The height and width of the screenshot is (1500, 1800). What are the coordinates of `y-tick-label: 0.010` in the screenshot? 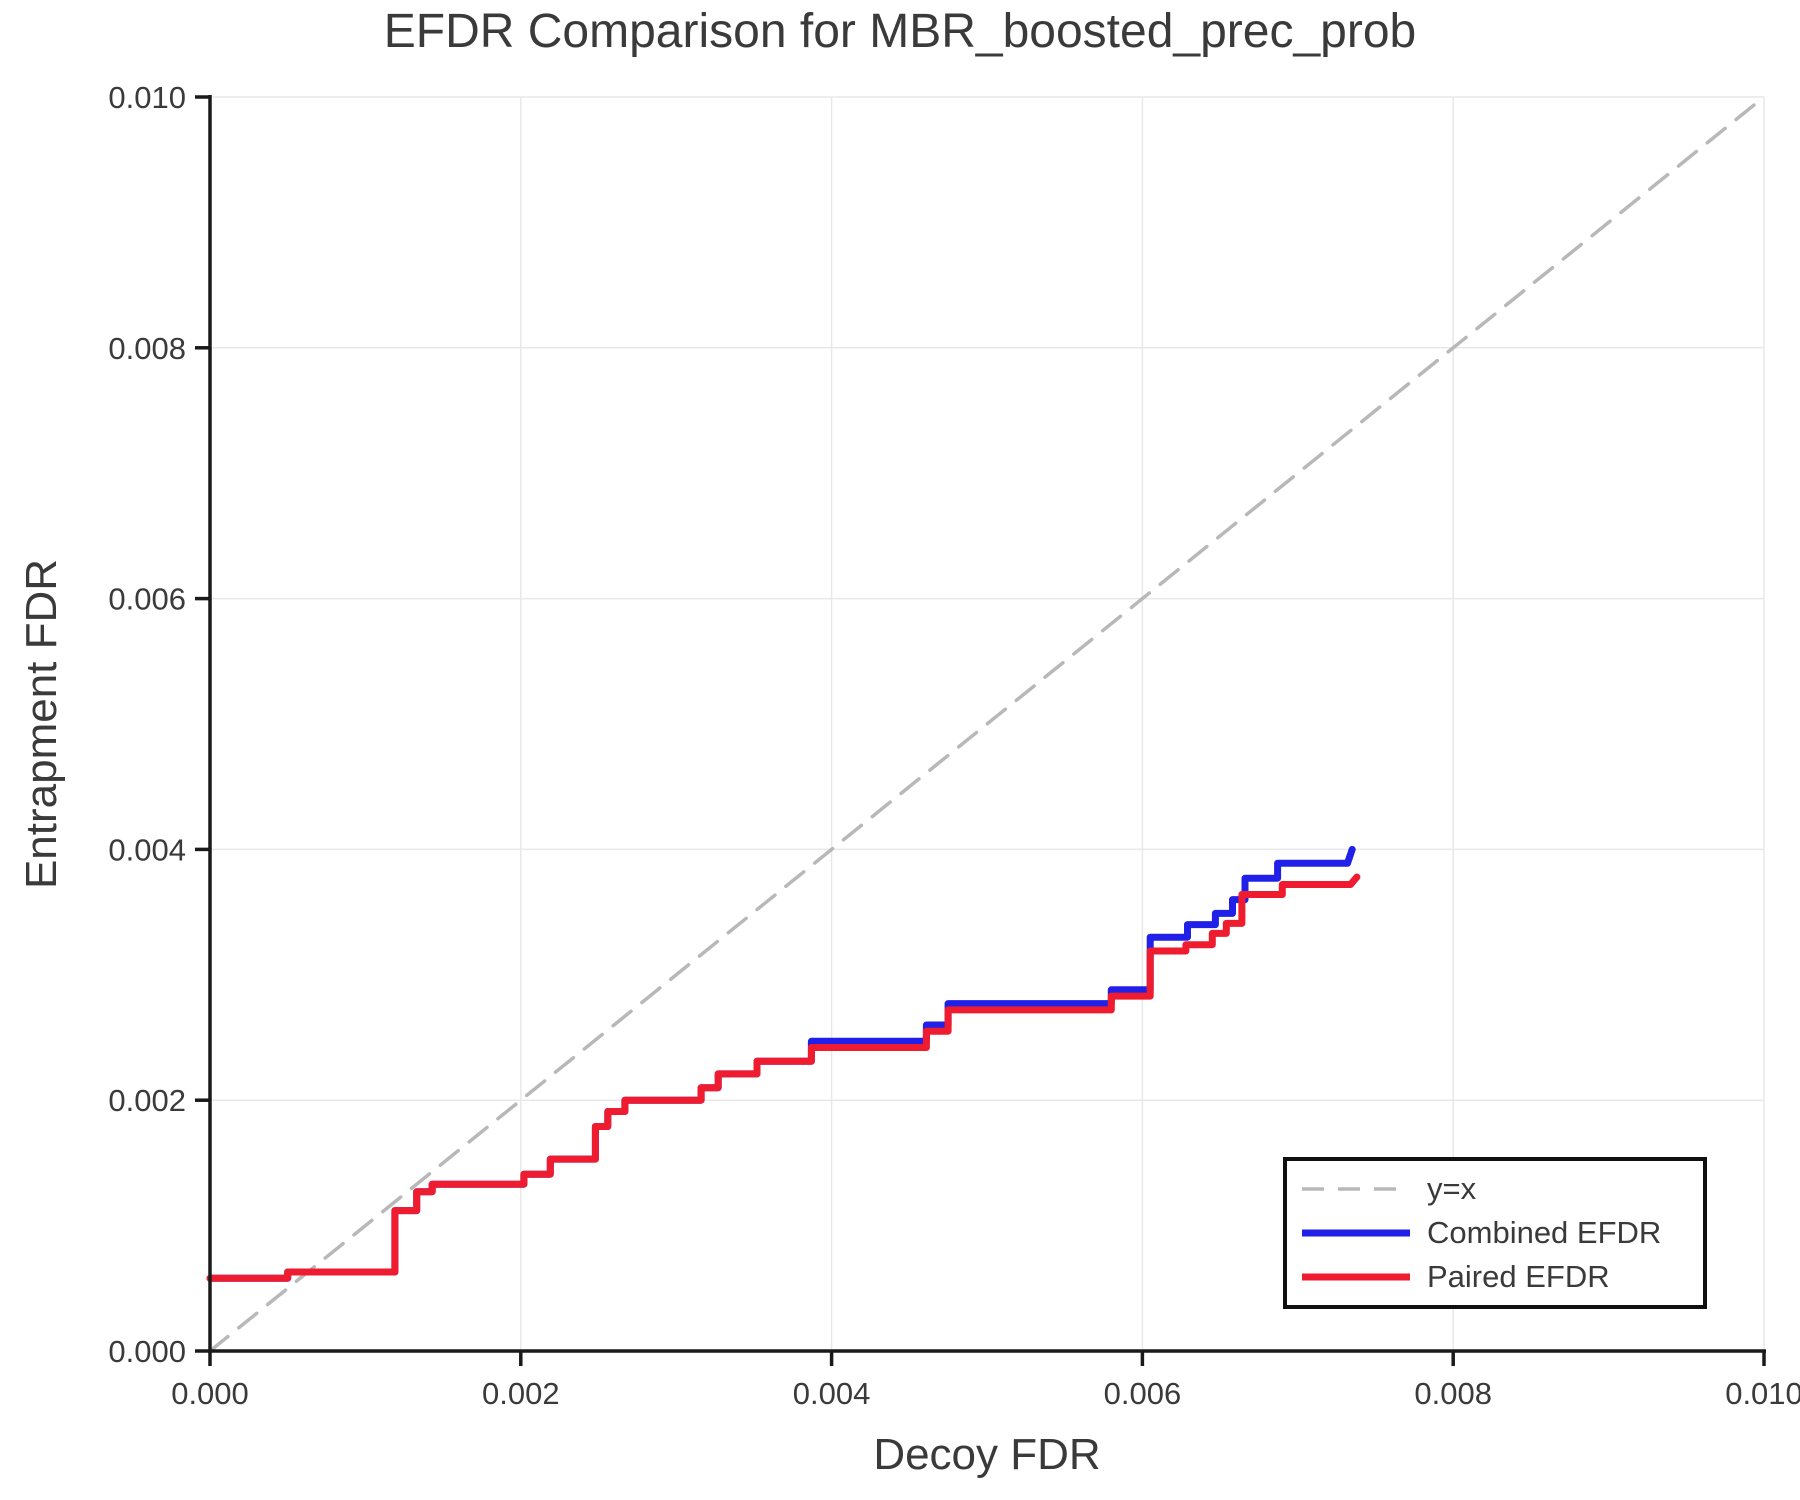 It's located at (147, 97).